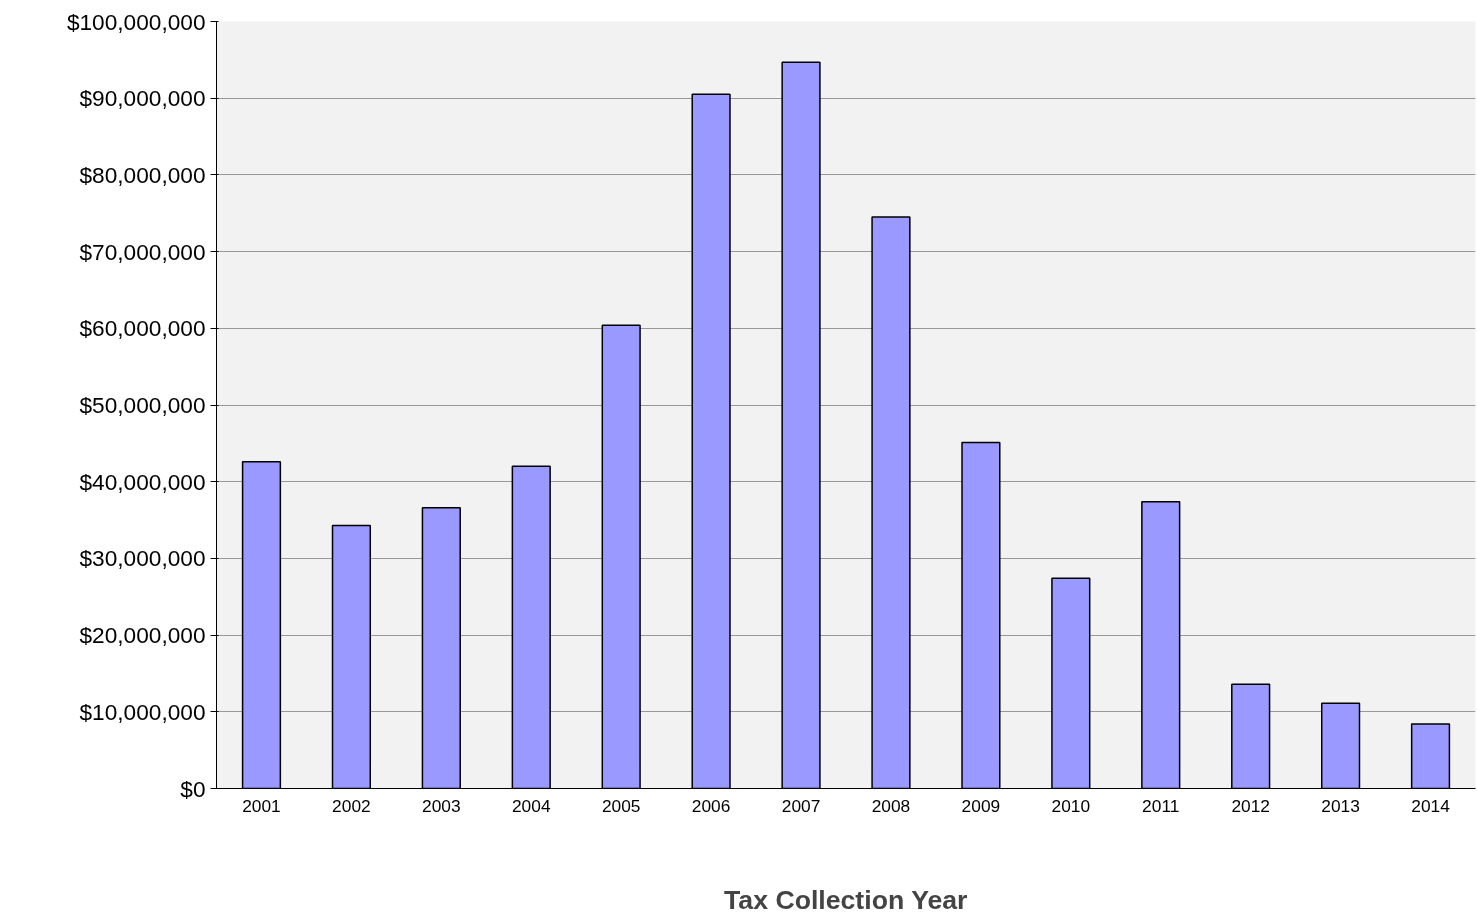  Describe the element at coordinates (1250, 805) in the screenshot. I see `x-tick-label: 2012` at that location.